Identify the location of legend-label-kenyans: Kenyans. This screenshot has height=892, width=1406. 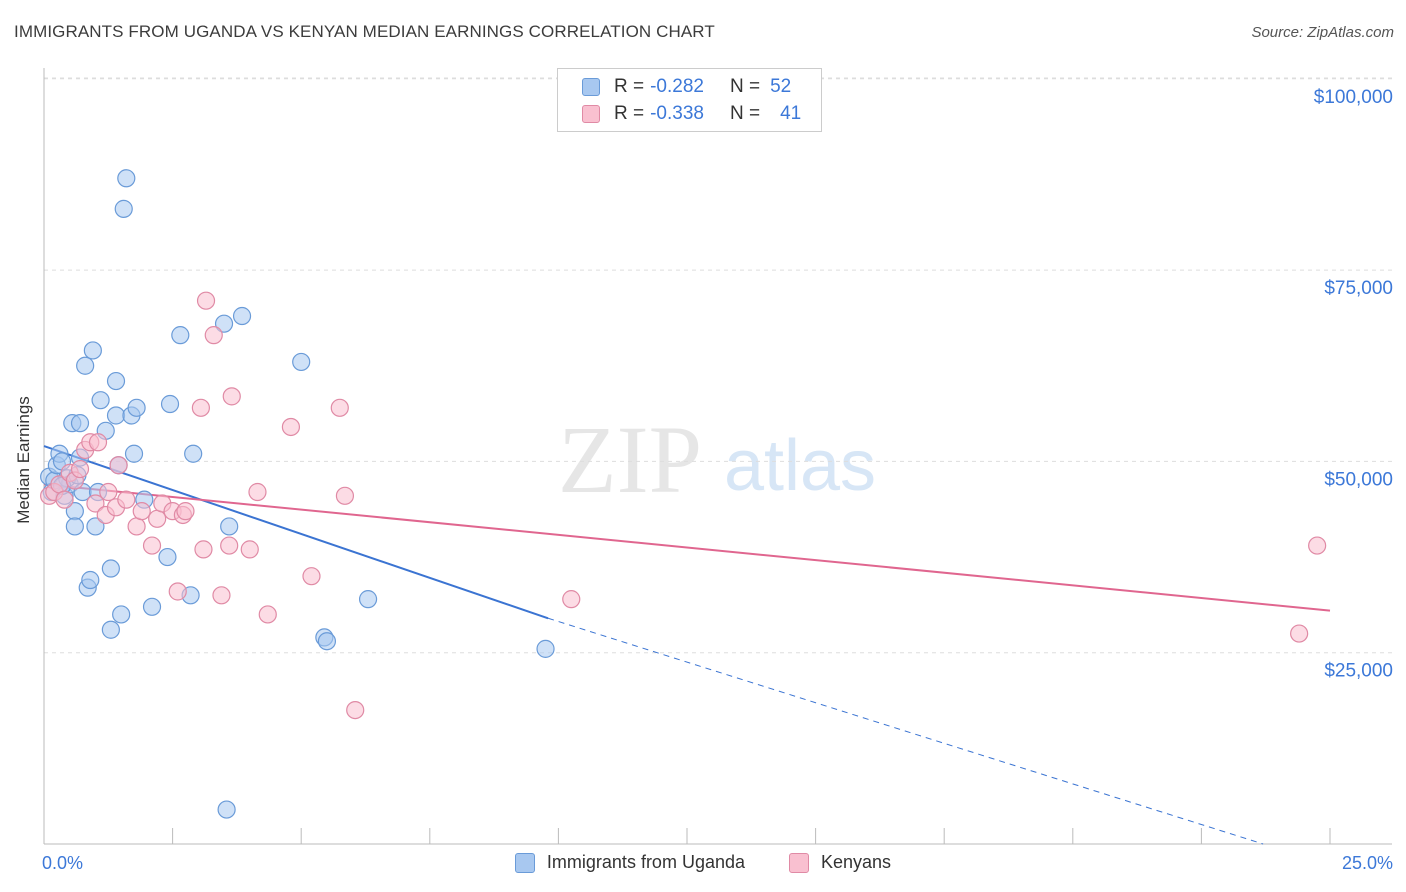
(856, 862).